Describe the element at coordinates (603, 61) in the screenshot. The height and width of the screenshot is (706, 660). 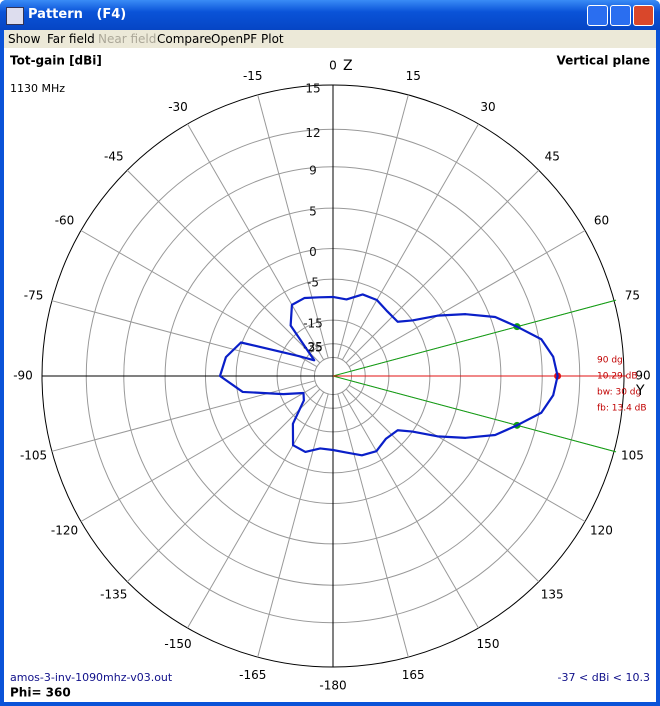
I see `chart-subtitle: Vertical plane` at that location.